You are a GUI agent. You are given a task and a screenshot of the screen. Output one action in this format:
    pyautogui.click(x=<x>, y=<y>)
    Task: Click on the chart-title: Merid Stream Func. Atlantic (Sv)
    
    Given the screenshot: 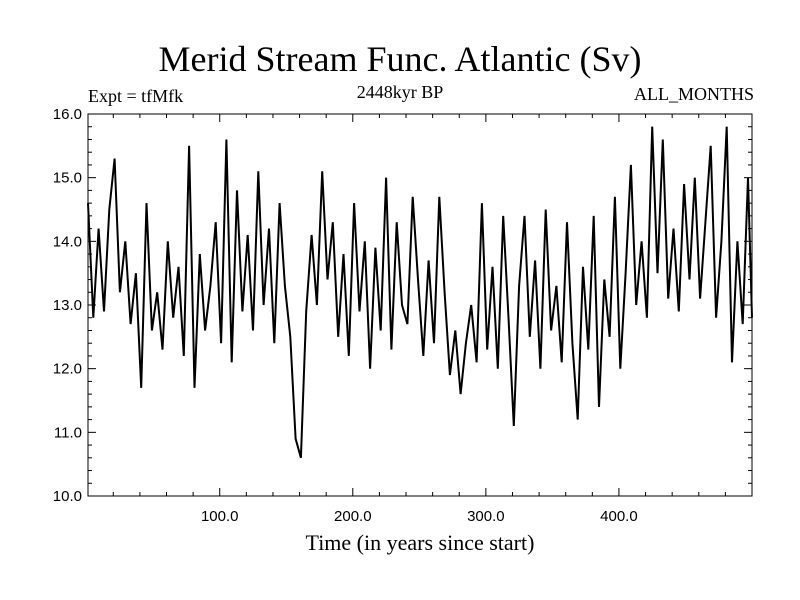 What is the action you would take?
    pyautogui.click(x=400, y=59)
    